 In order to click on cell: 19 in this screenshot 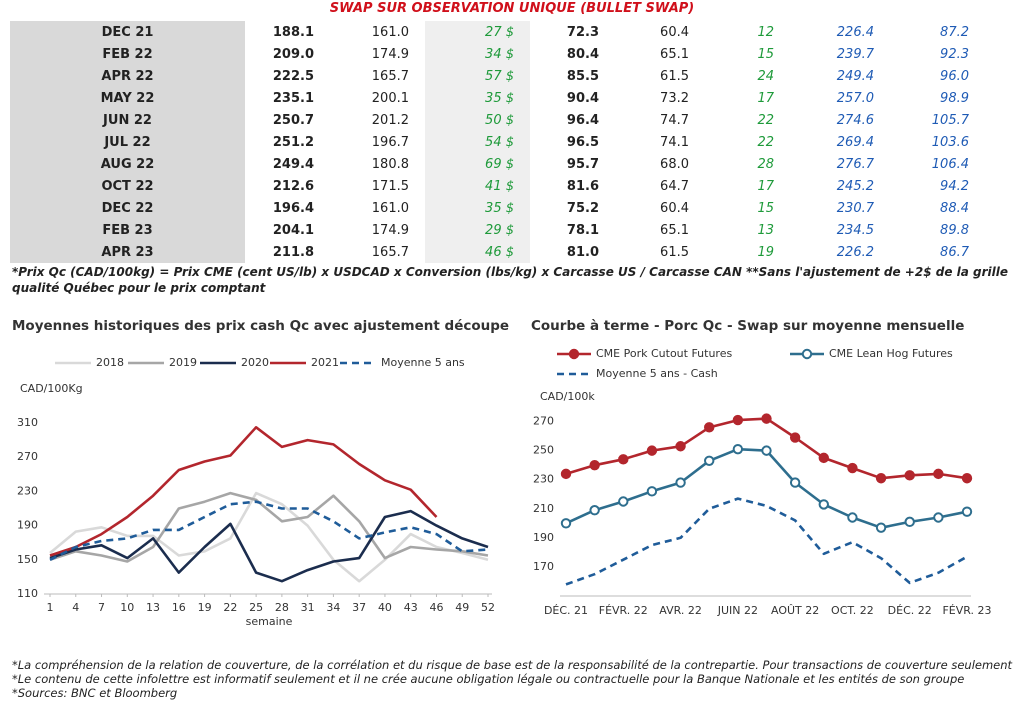, I will do `click(765, 252)`.